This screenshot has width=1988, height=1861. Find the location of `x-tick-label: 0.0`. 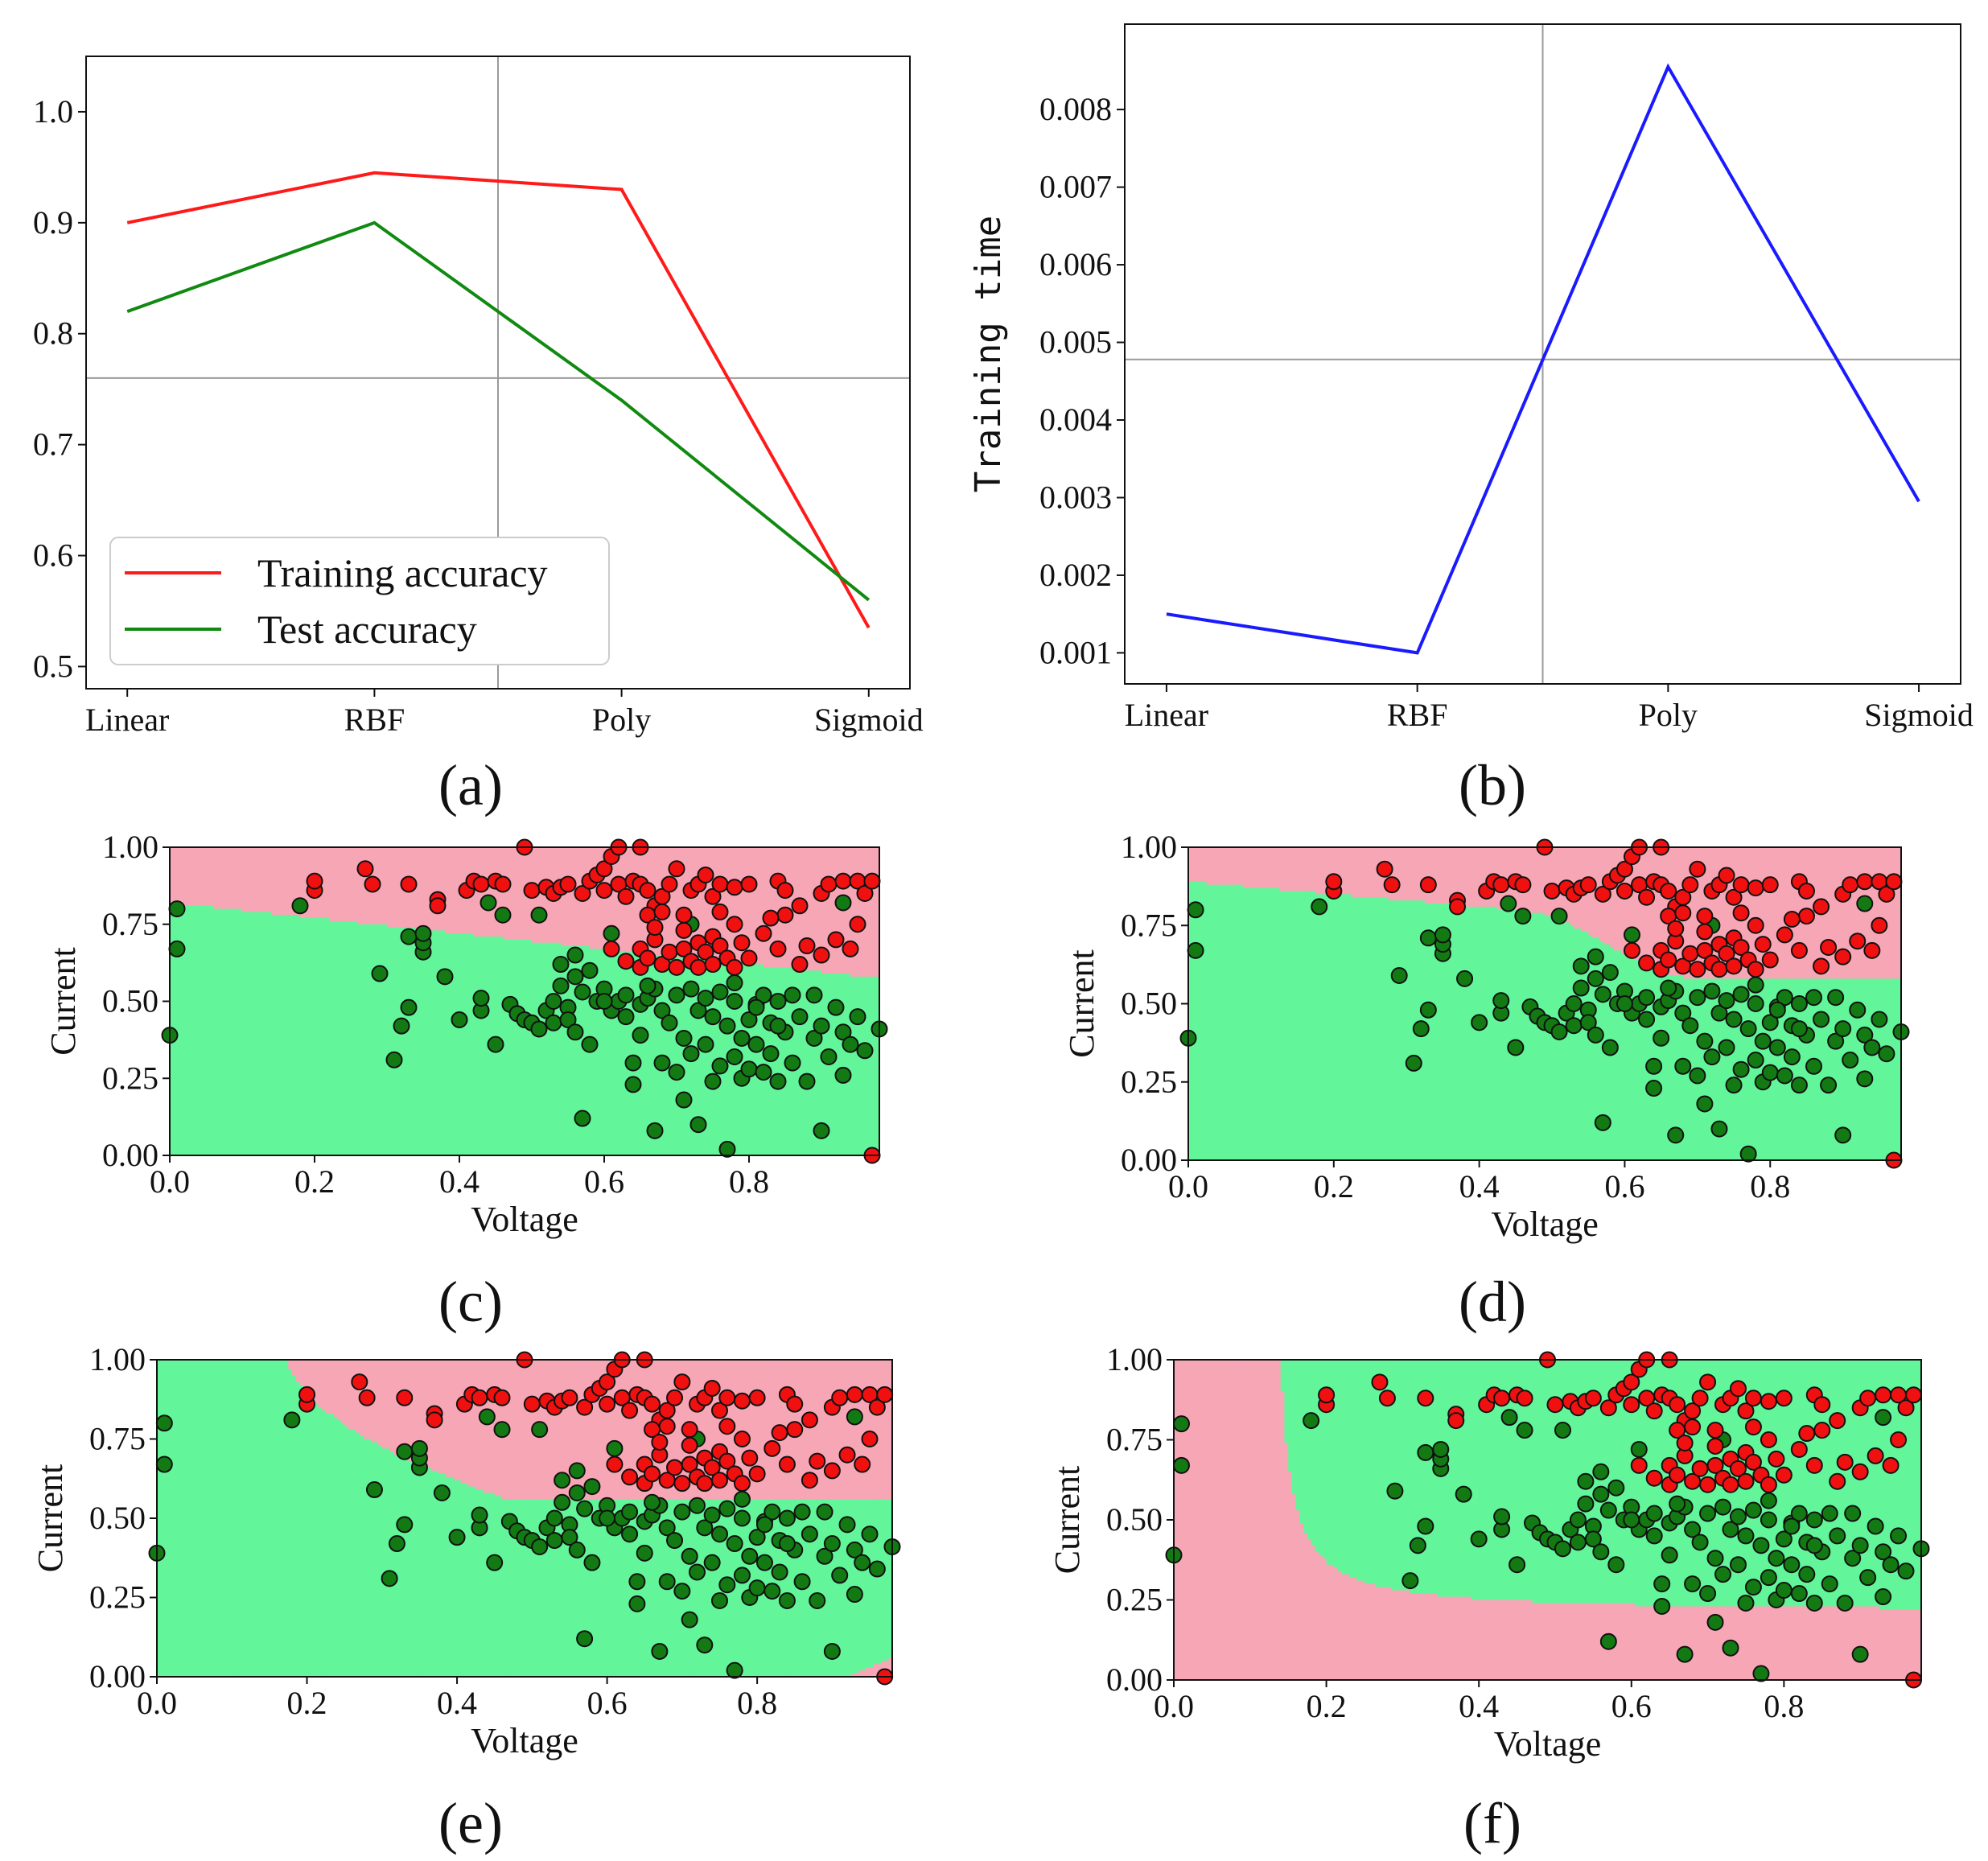

x-tick-label: 0.0 is located at coordinates (1188, 1186).